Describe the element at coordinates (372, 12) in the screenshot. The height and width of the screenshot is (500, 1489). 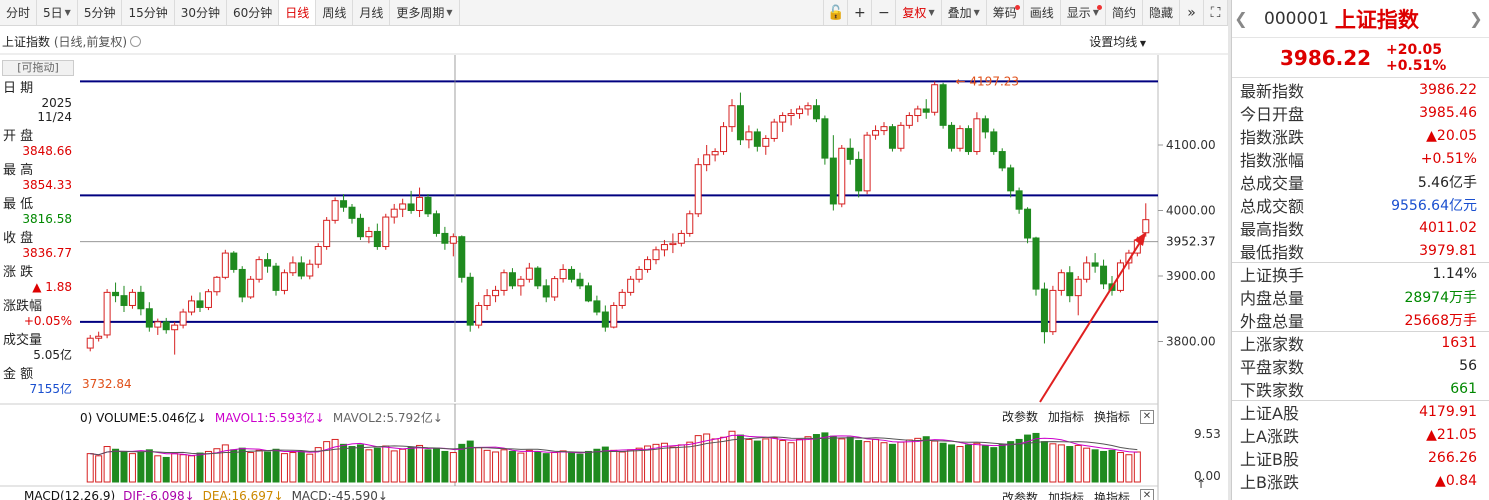
I see `period-8: 月线` at that location.